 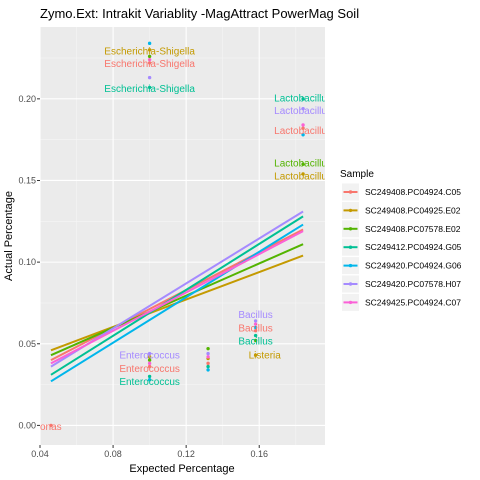 What do you see at coordinates (27, 425) in the screenshot?
I see `y-tick-label: 0.00` at bounding box center [27, 425].